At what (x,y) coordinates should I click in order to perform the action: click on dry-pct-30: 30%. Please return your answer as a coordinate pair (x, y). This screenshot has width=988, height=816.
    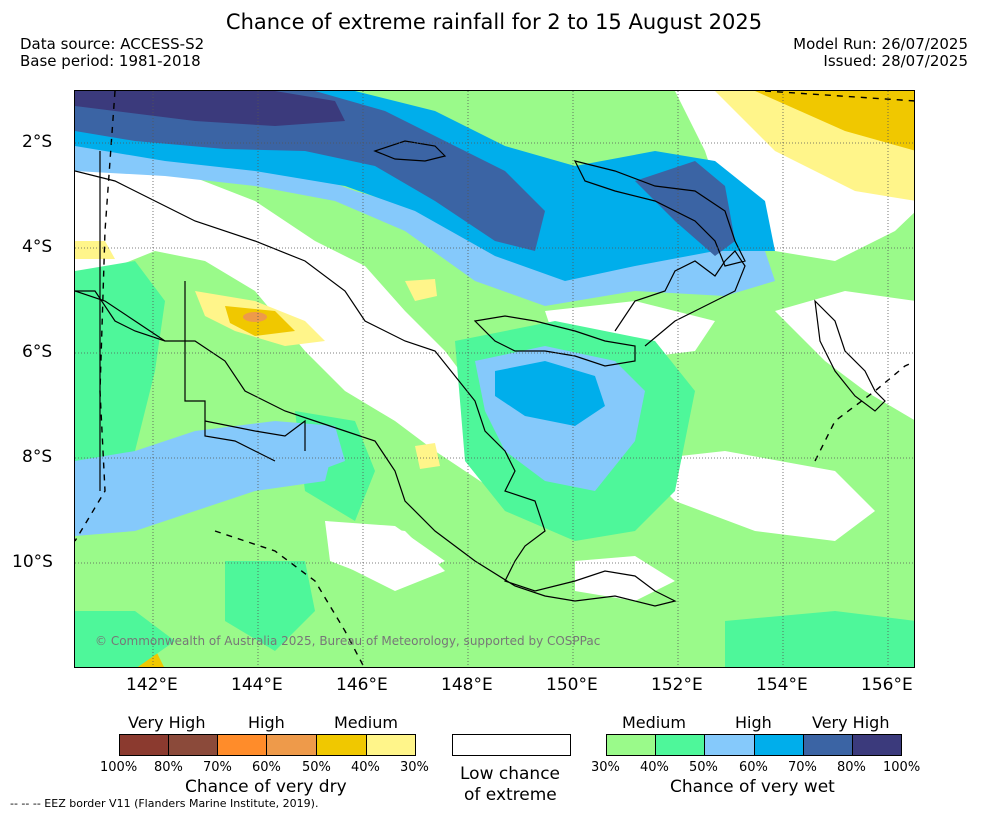
    Looking at the image, I should click on (414, 767).